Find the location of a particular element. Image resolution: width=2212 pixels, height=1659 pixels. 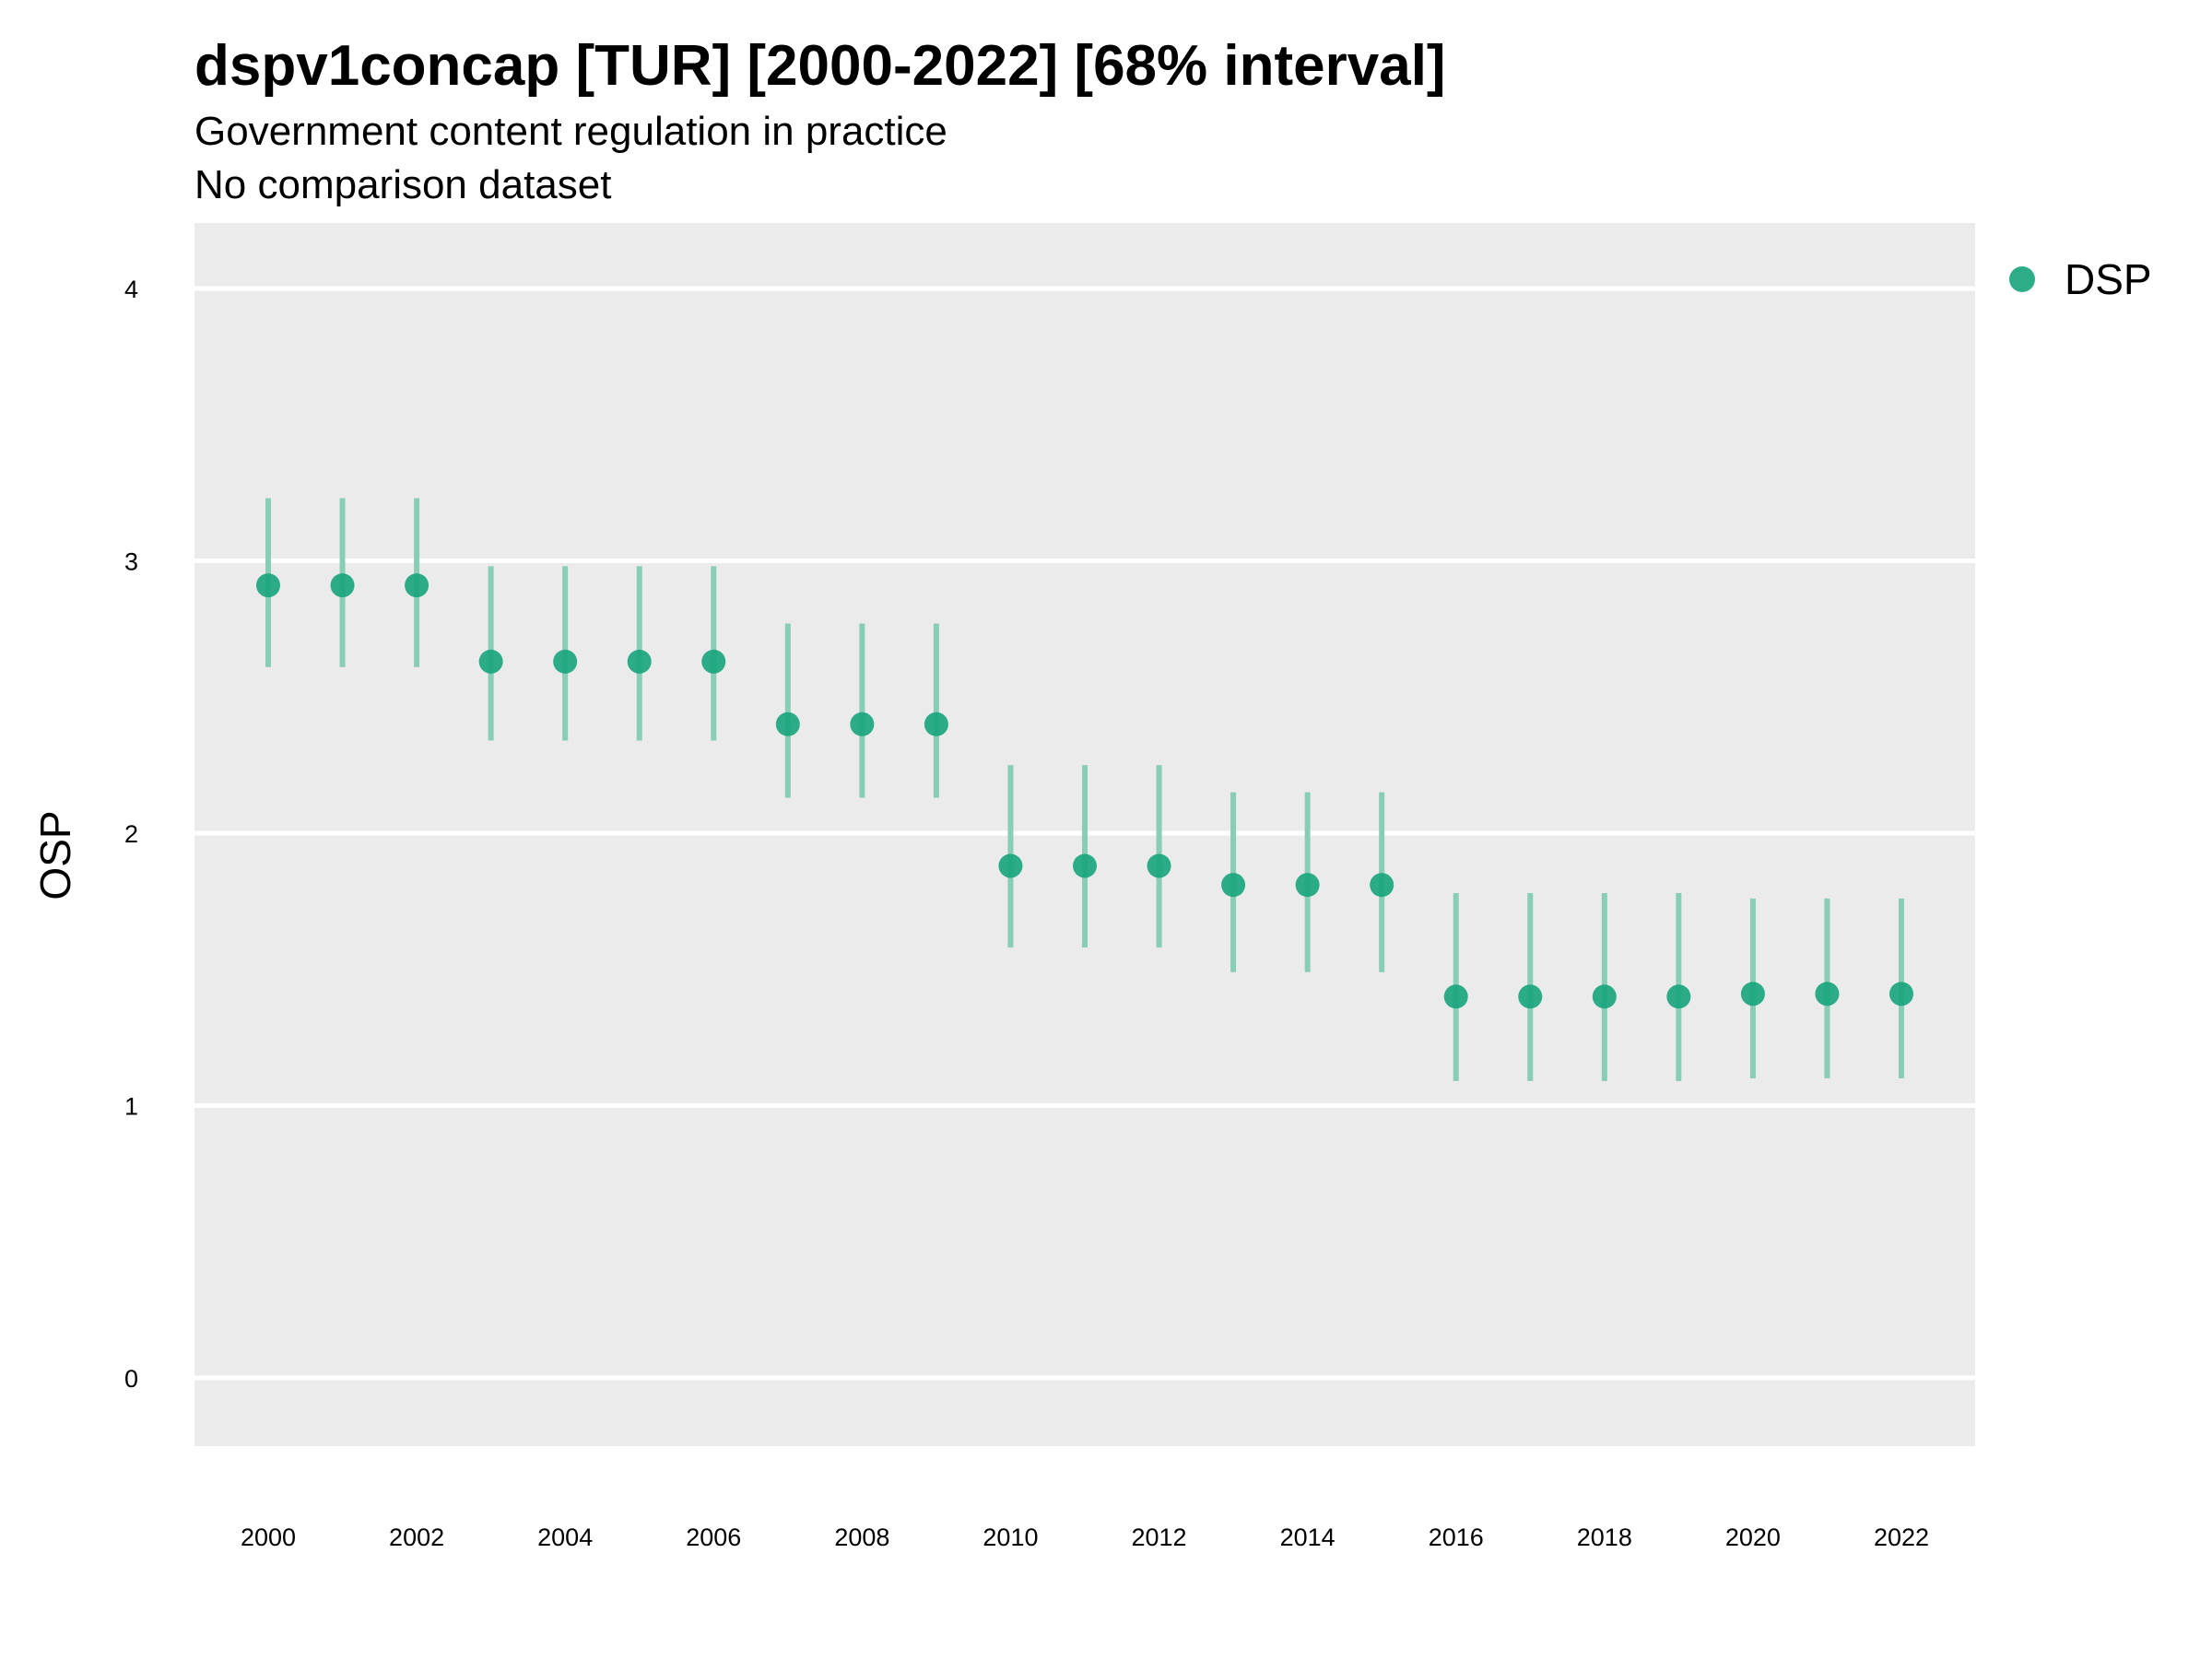

x-tick-label: 2002 is located at coordinates (416, 1537).